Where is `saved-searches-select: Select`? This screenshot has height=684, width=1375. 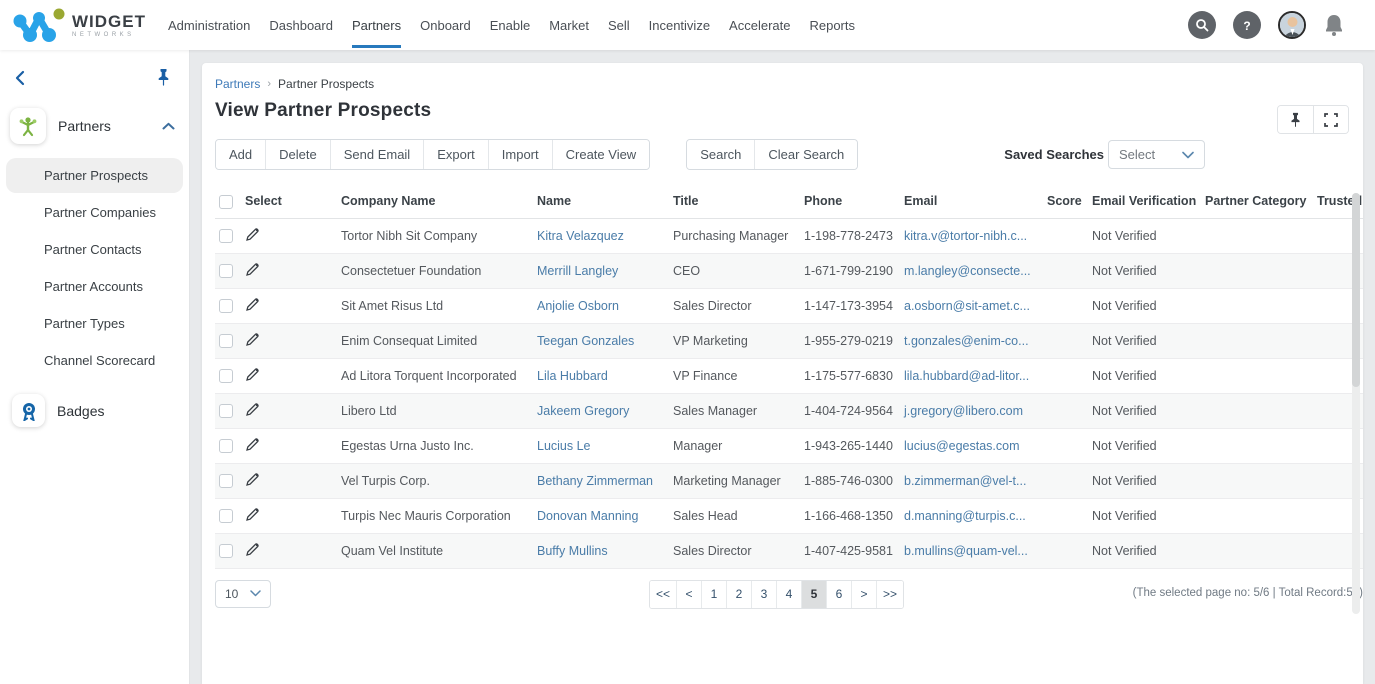 saved-searches-select: Select is located at coordinates (1157, 154).